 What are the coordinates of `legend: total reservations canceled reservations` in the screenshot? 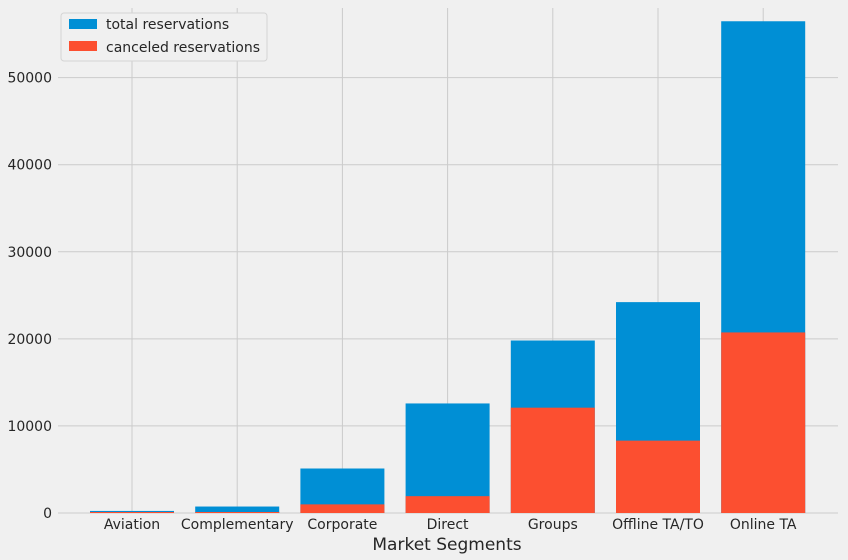 It's located at (164, 37).